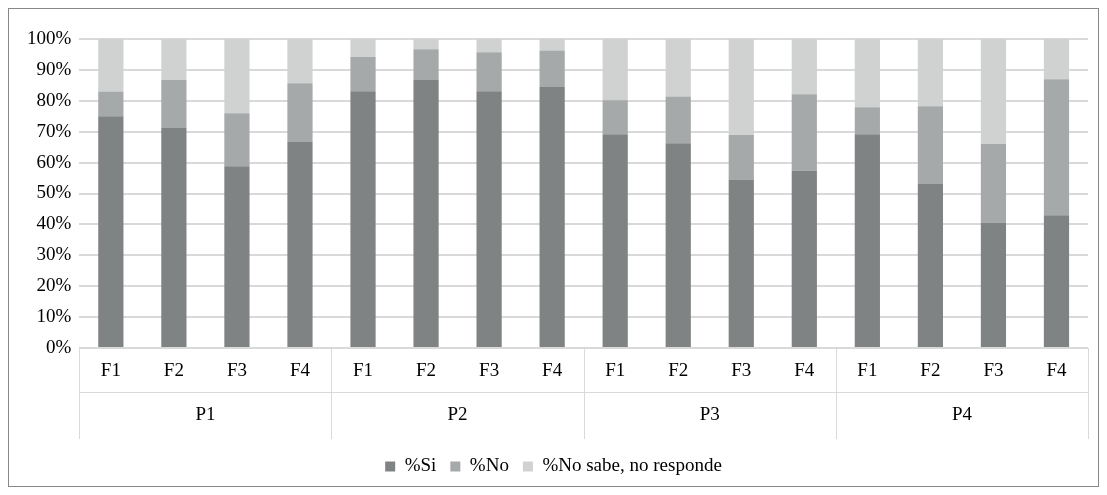 Image resolution: width=1107 pixels, height=495 pixels. What do you see at coordinates (59, 346) in the screenshot?
I see `y-tick-label: 0%` at bounding box center [59, 346].